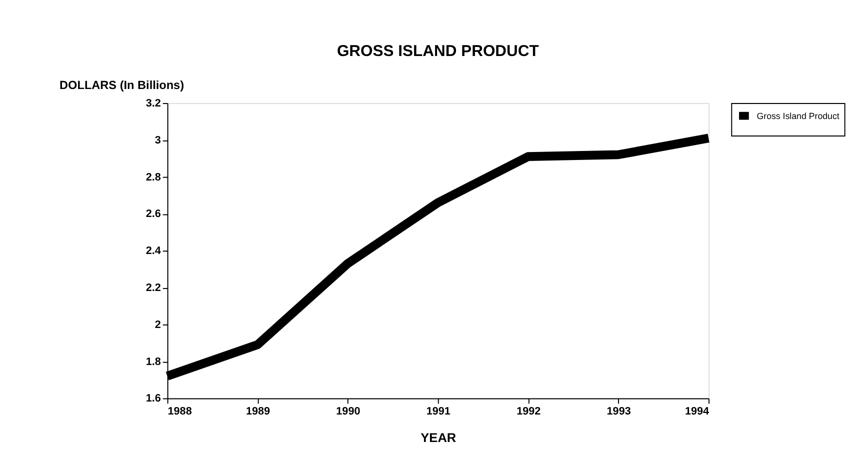 This screenshot has height=468, width=865. I want to click on x-tick-label: 1994, so click(697, 412).